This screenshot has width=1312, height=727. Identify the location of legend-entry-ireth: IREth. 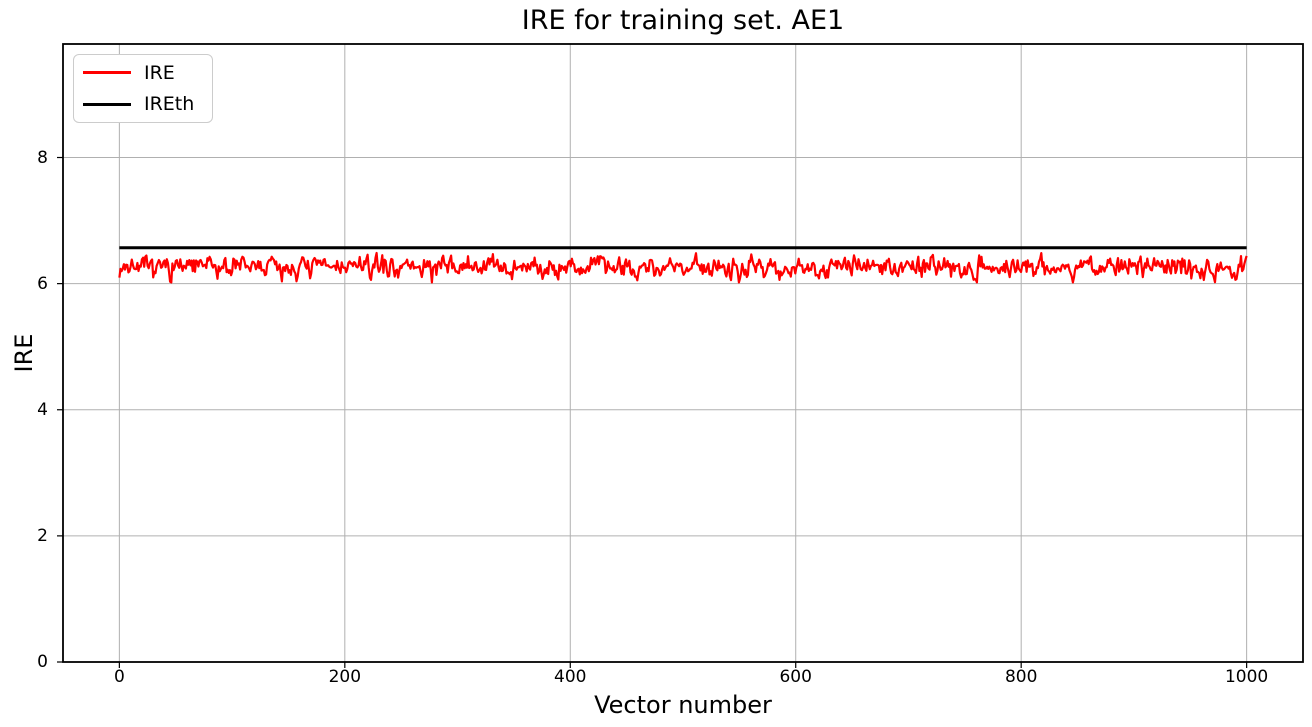
(147, 104).